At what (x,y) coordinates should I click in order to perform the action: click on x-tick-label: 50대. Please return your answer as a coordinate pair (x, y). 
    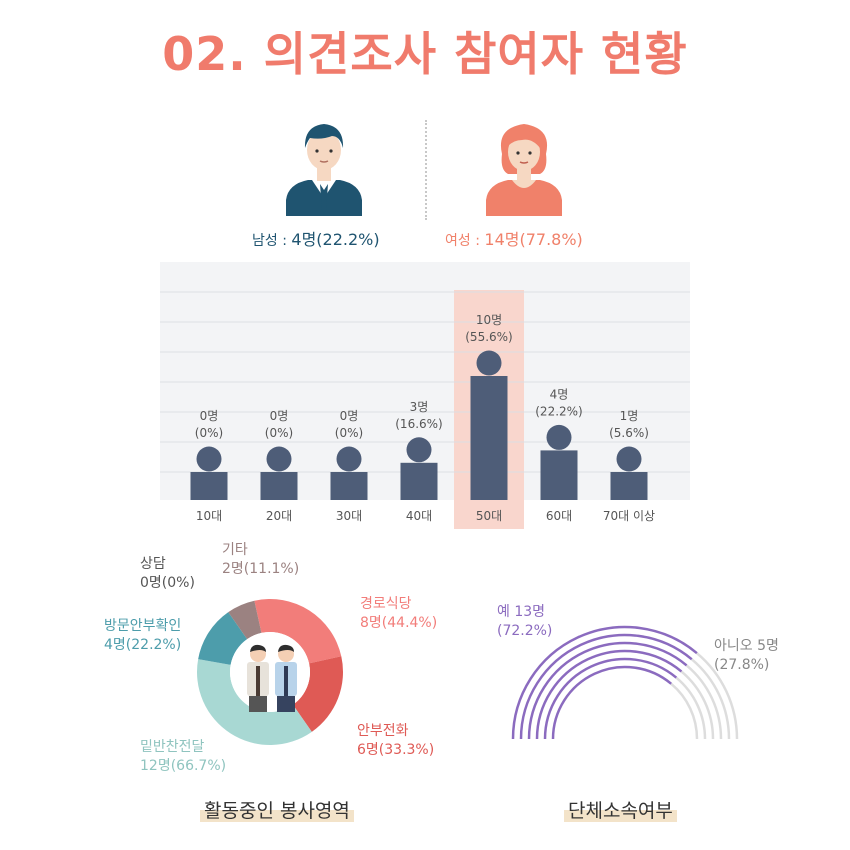
    Looking at the image, I should click on (489, 516).